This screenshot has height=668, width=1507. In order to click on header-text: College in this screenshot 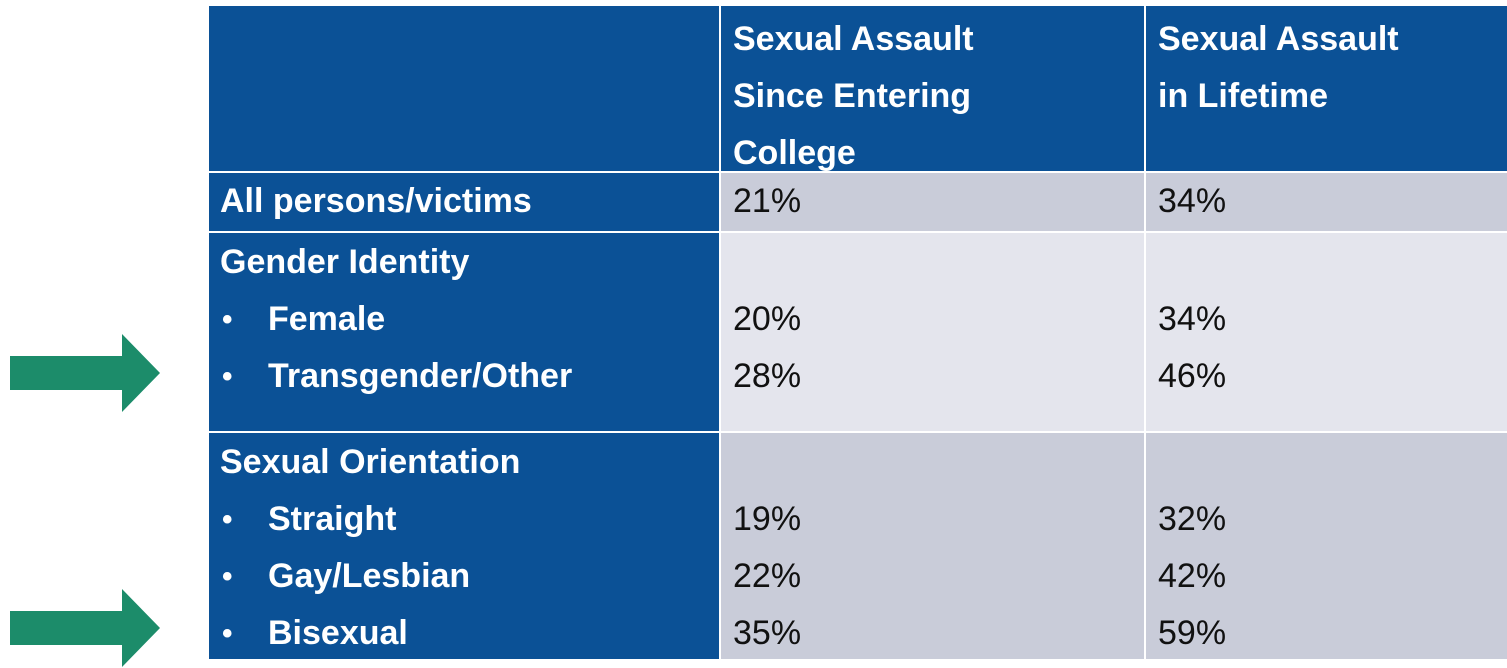, I will do `click(794, 153)`.